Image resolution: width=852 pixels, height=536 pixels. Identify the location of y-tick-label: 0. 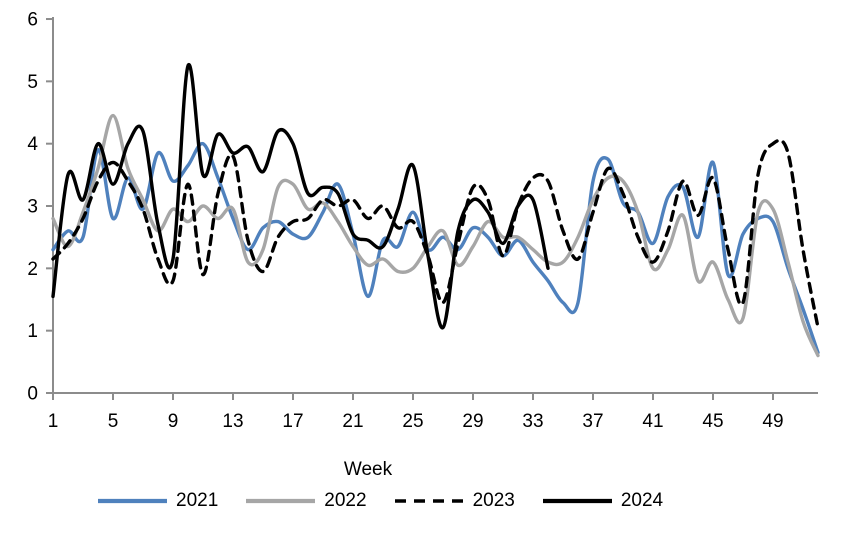
(32, 394).